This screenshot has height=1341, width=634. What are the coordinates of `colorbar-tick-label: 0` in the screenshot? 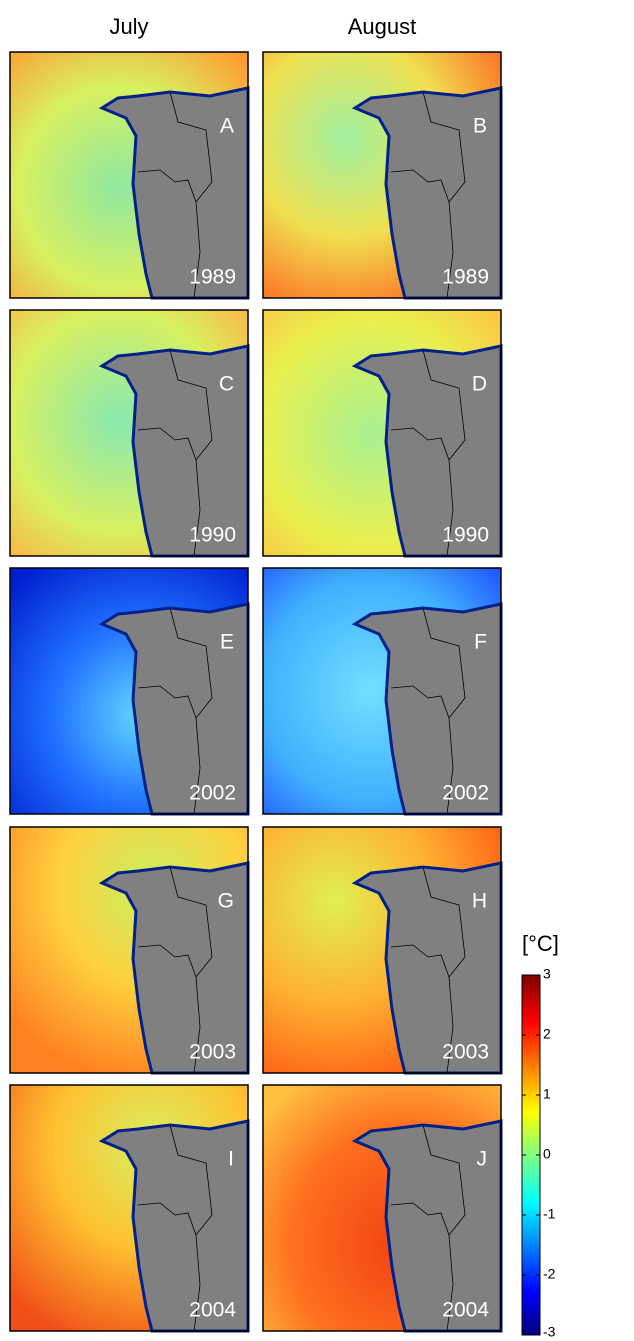 It's located at (547, 1154).